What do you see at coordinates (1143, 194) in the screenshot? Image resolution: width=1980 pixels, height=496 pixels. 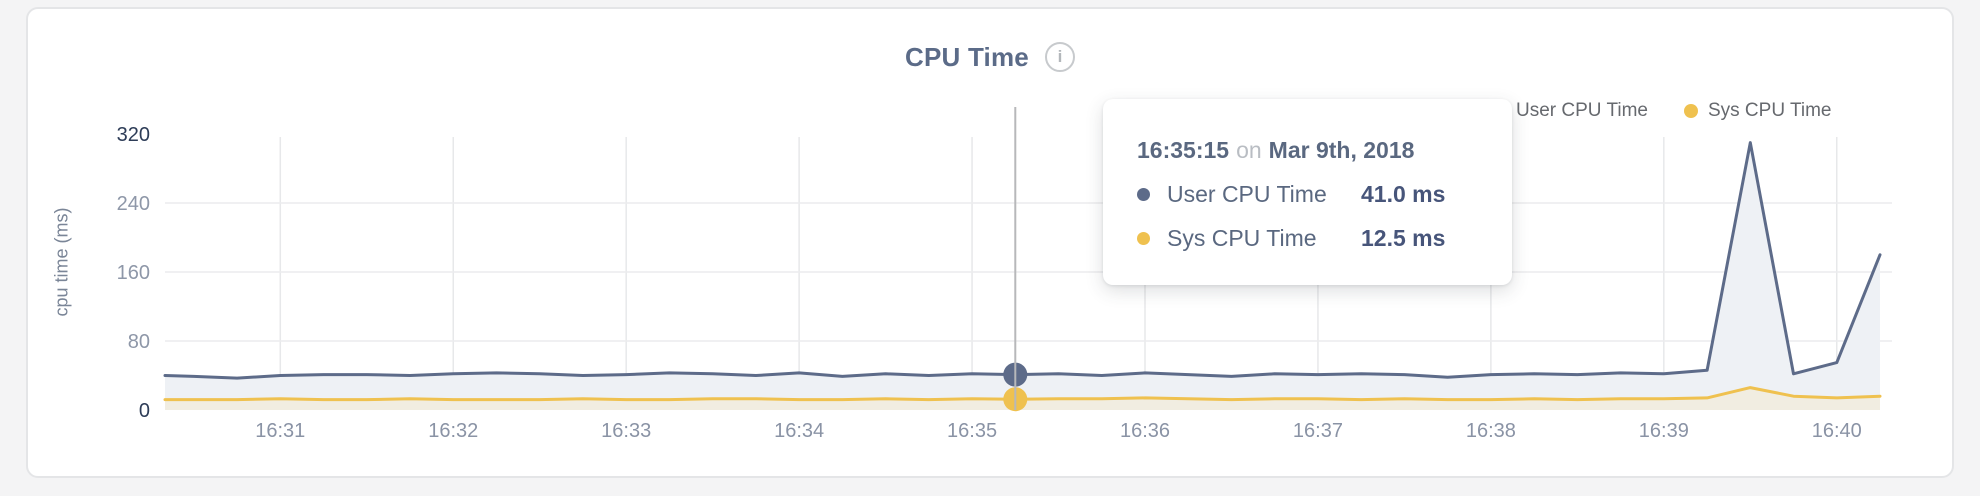 I see `user-series-dot-icon` at bounding box center [1143, 194].